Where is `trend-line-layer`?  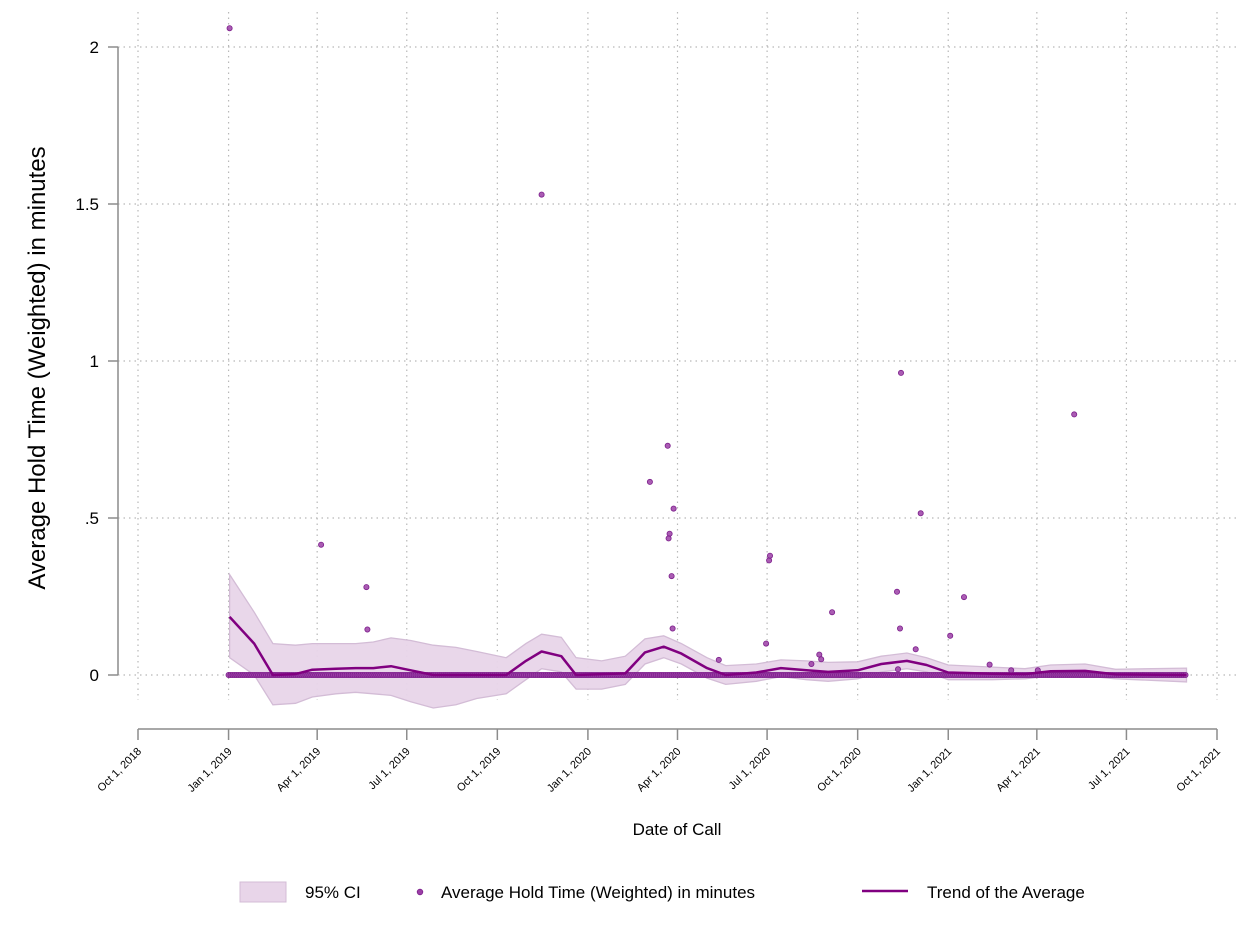
trend-line-layer is located at coordinates (707, 646).